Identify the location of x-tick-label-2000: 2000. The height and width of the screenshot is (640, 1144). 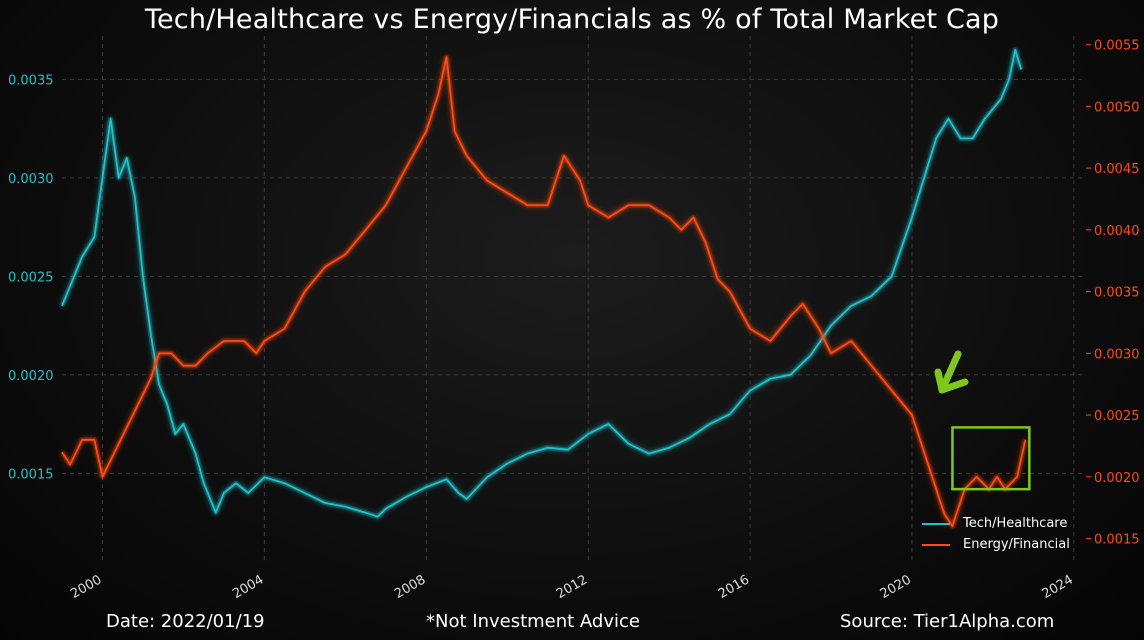
(86, 587).